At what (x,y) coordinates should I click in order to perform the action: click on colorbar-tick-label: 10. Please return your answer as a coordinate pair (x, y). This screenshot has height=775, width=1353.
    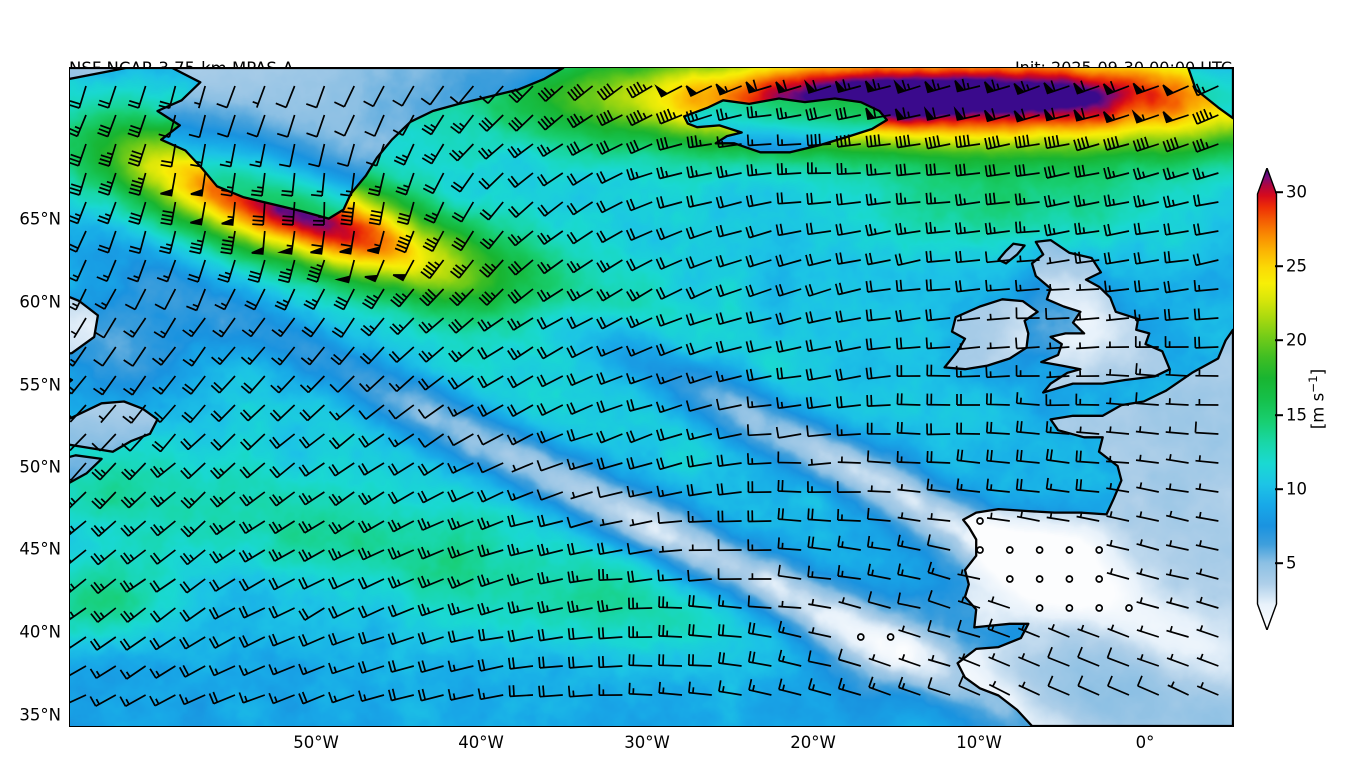
    Looking at the image, I should click on (1296, 489).